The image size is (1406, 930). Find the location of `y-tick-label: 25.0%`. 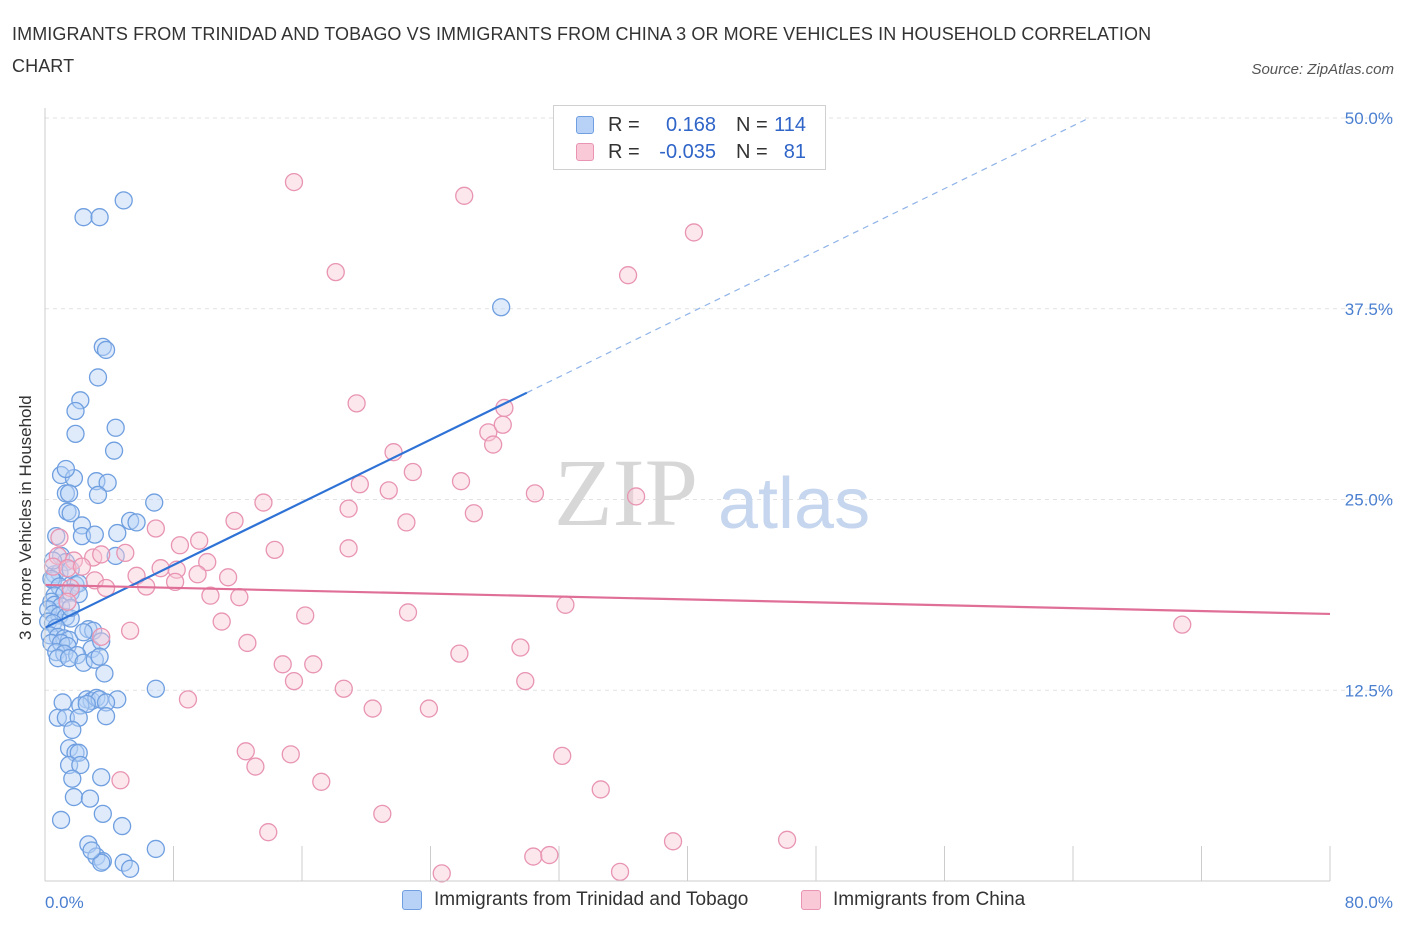

y-tick-label: 25.0% is located at coordinates (1369, 500).